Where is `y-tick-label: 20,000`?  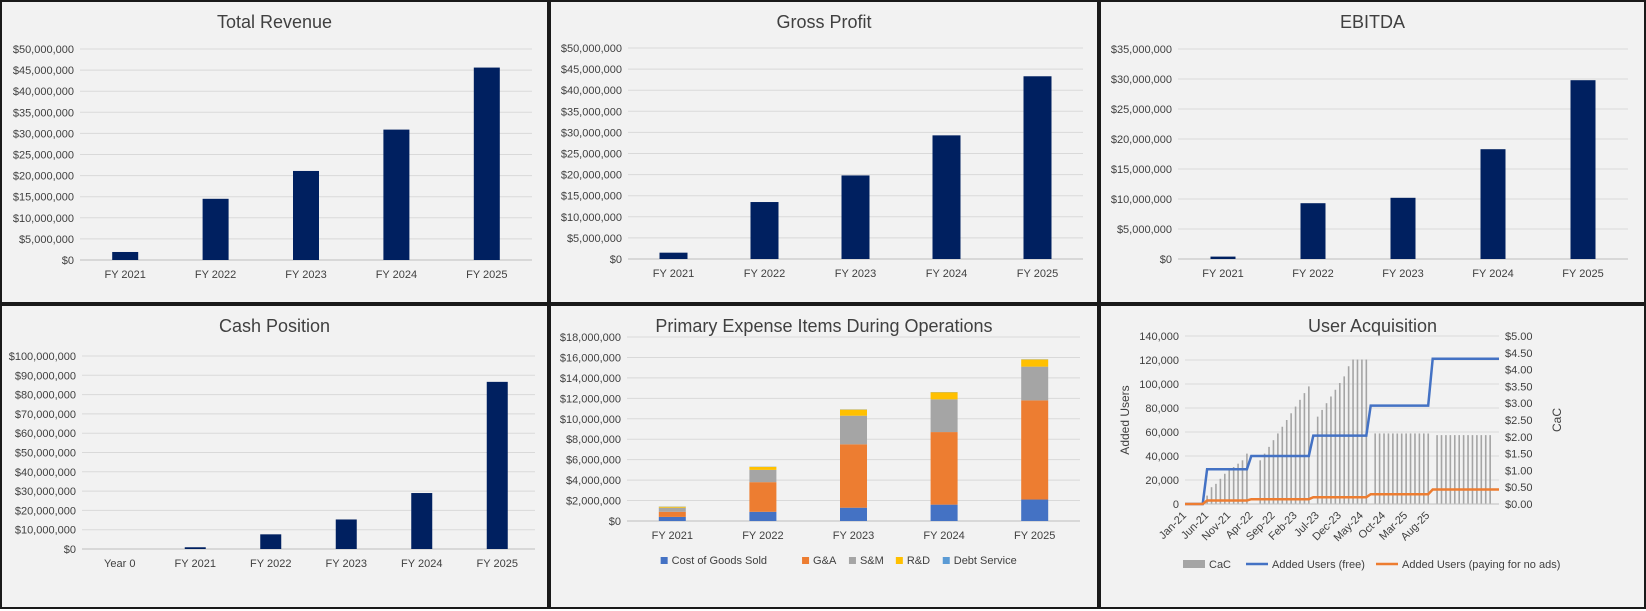 y-tick-label: 20,000 is located at coordinates (1162, 481).